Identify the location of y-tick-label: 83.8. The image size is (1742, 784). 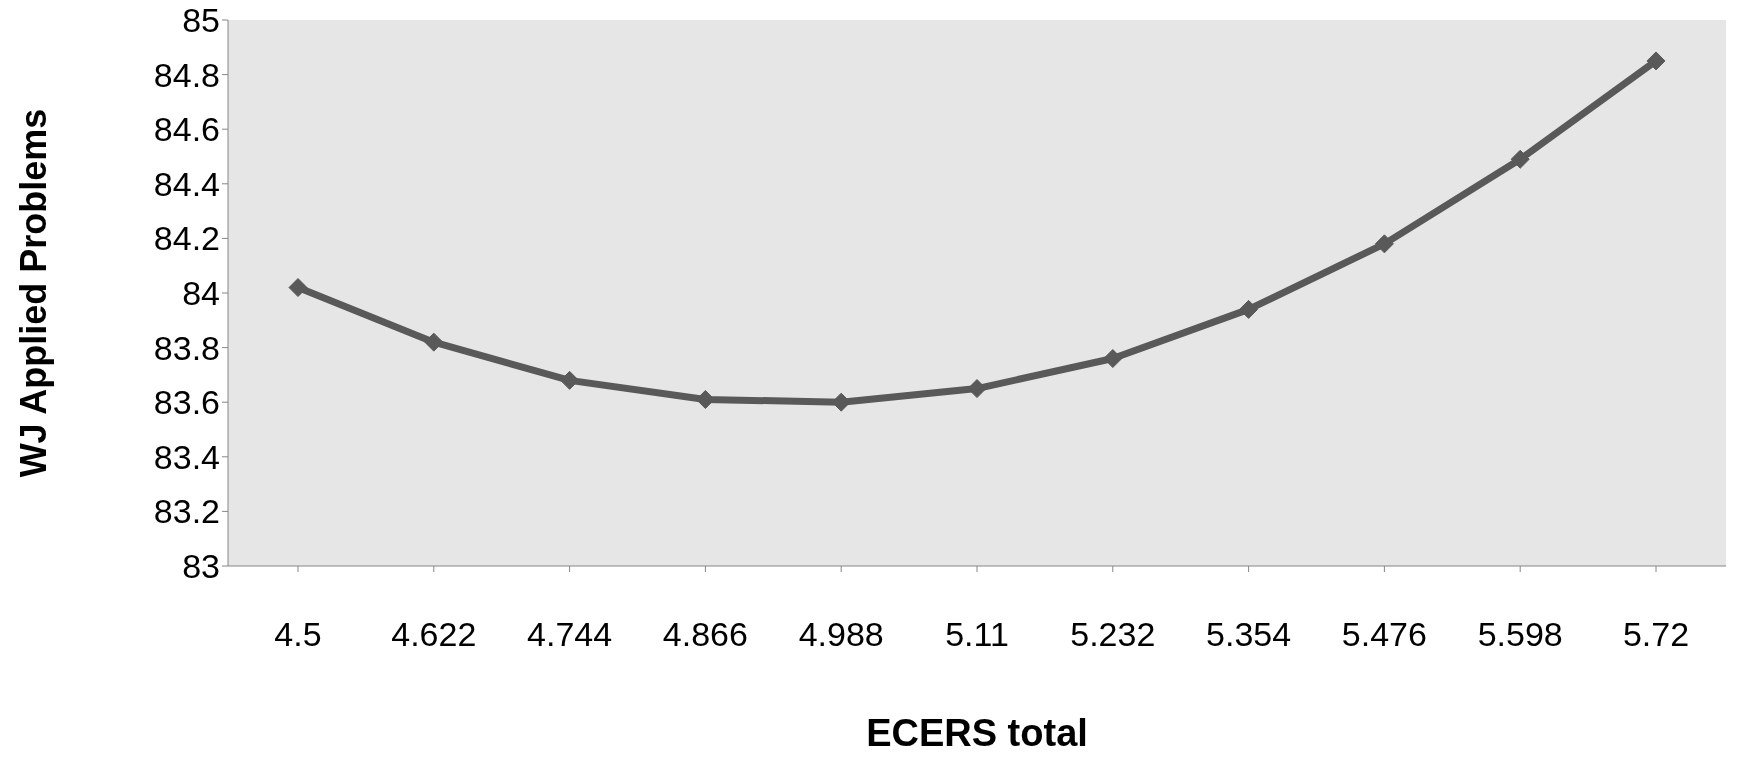
(186, 347).